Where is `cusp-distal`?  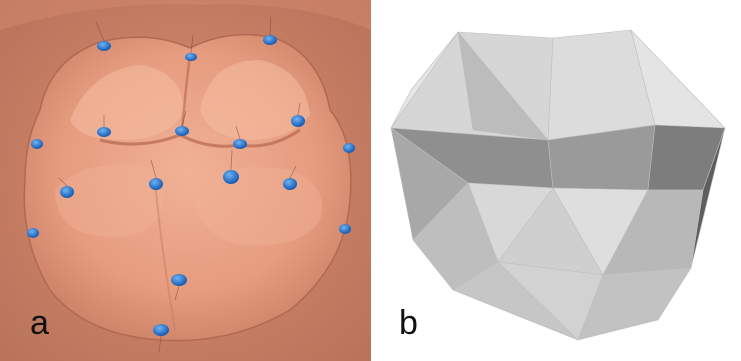 cusp-distal is located at coordinates (255, 100).